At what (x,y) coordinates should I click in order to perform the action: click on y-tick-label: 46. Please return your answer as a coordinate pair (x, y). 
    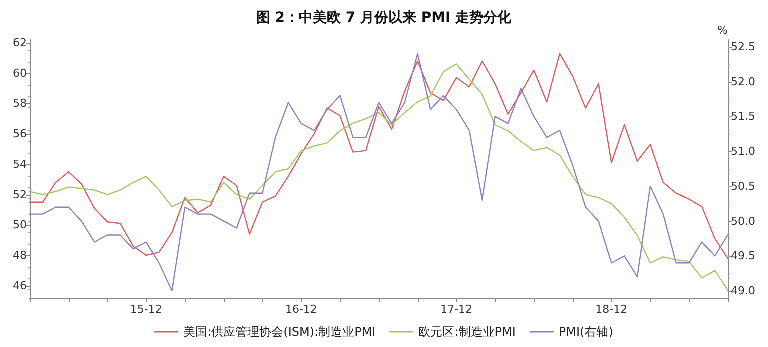
    Looking at the image, I should click on (20, 285).